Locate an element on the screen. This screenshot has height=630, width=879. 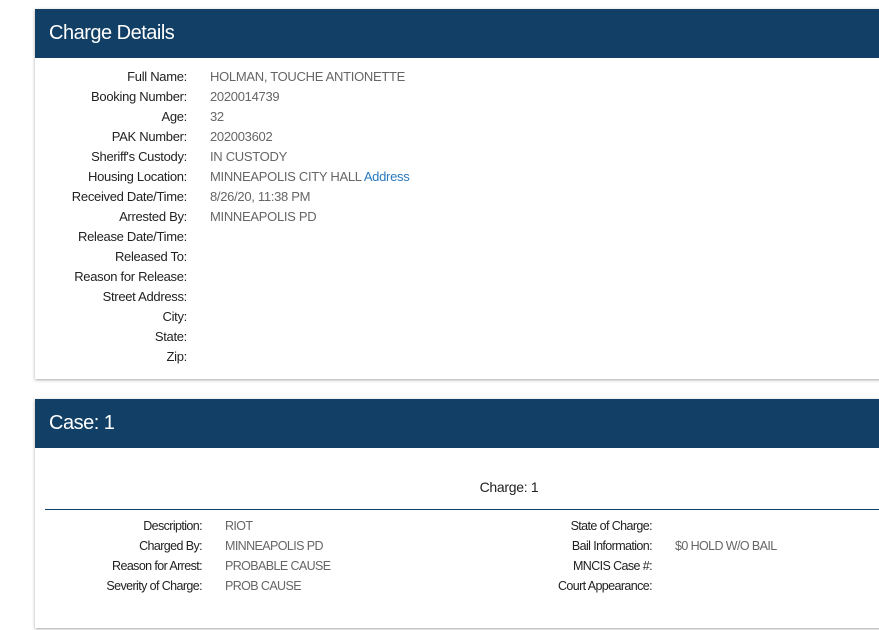
field-value-text: PROB CAUSE is located at coordinates (263, 586).